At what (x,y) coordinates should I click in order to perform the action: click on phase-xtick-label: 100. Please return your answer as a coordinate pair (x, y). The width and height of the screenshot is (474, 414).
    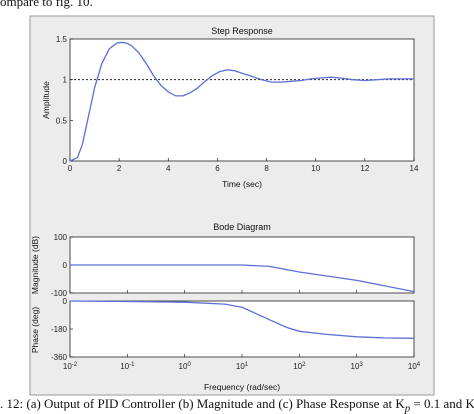
    Looking at the image, I should click on (185, 366).